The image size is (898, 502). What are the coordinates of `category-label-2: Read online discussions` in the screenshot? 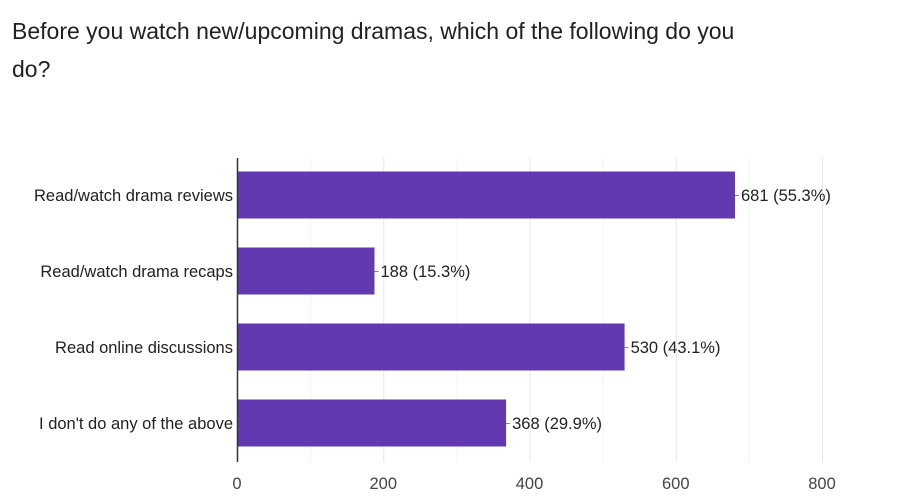 It's located at (144, 348).